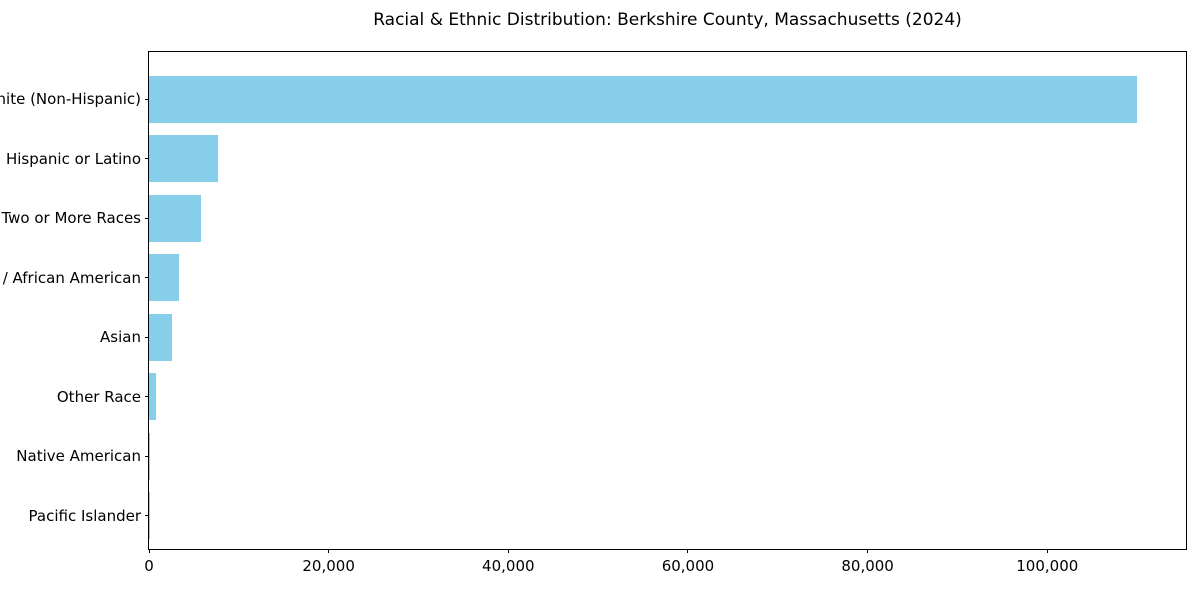  Describe the element at coordinates (149, 566) in the screenshot. I see `x-tick-label: 0` at that location.